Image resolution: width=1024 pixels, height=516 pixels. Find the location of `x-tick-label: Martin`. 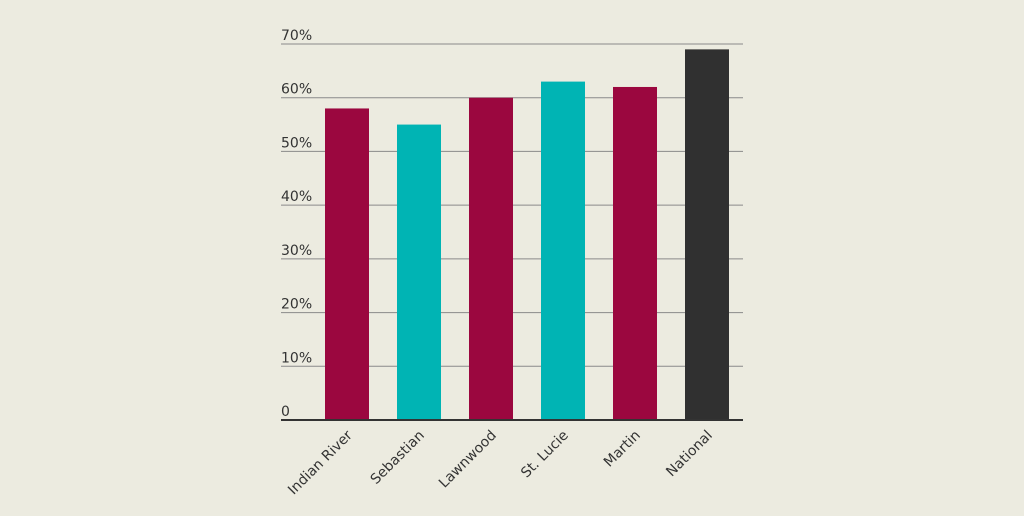

x-tick-label: Martin is located at coordinates (622, 449).